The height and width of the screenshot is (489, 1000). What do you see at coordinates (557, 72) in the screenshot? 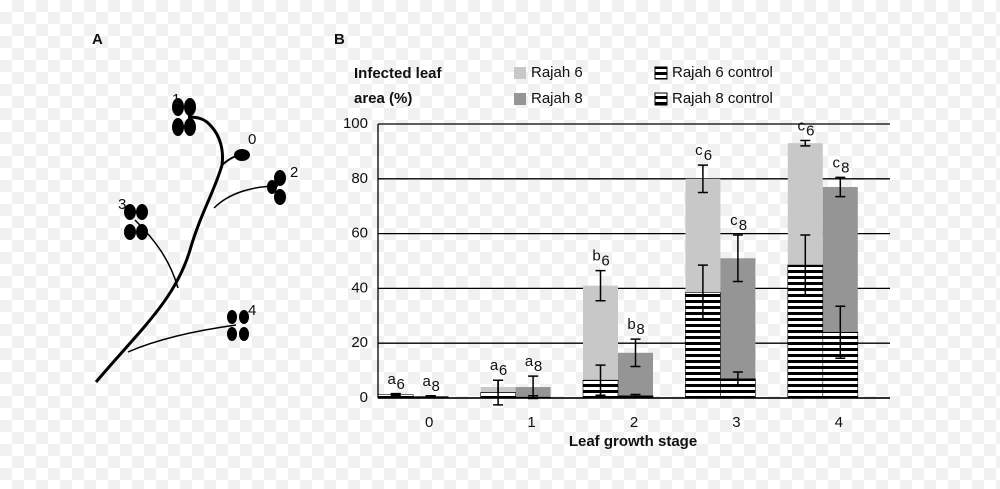
I see `legend-label: Rajah 6` at bounding box center [557, 72].